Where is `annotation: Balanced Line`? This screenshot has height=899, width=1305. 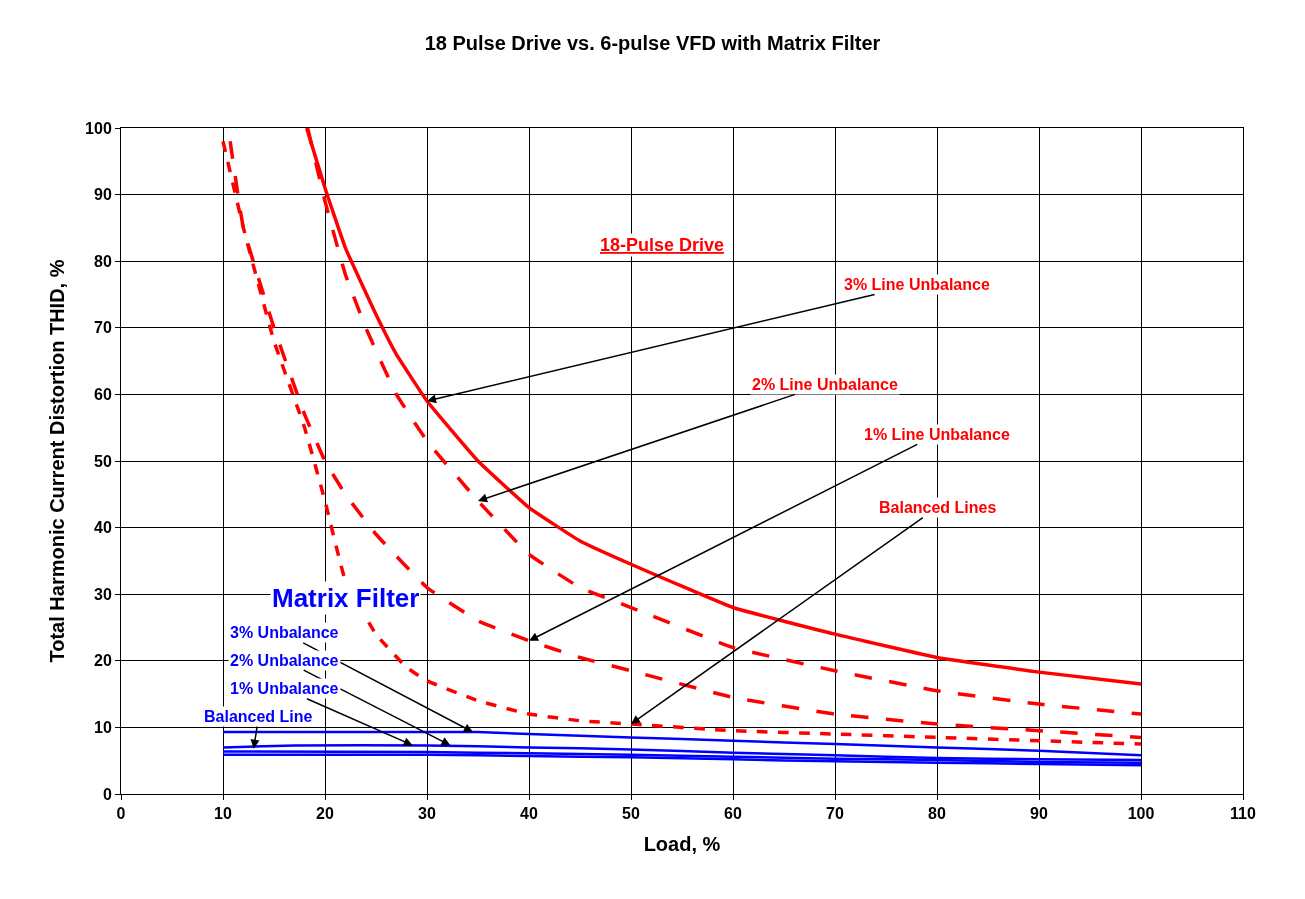 annotation: Balanced Line is located at coordinates (258, 716).